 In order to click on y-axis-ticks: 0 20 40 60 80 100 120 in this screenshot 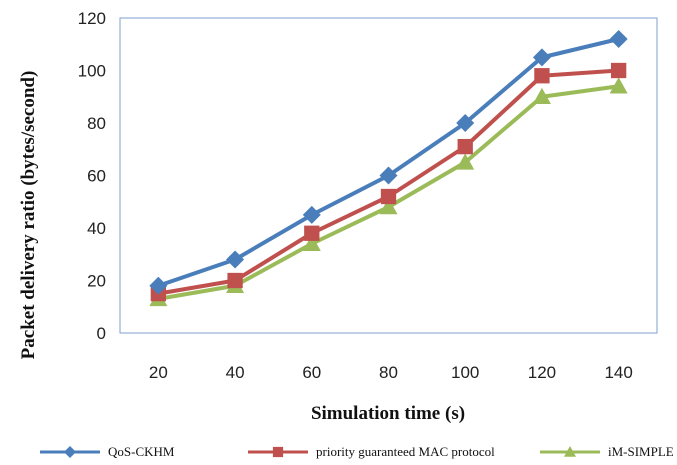, I will do `click(92, 176)`.